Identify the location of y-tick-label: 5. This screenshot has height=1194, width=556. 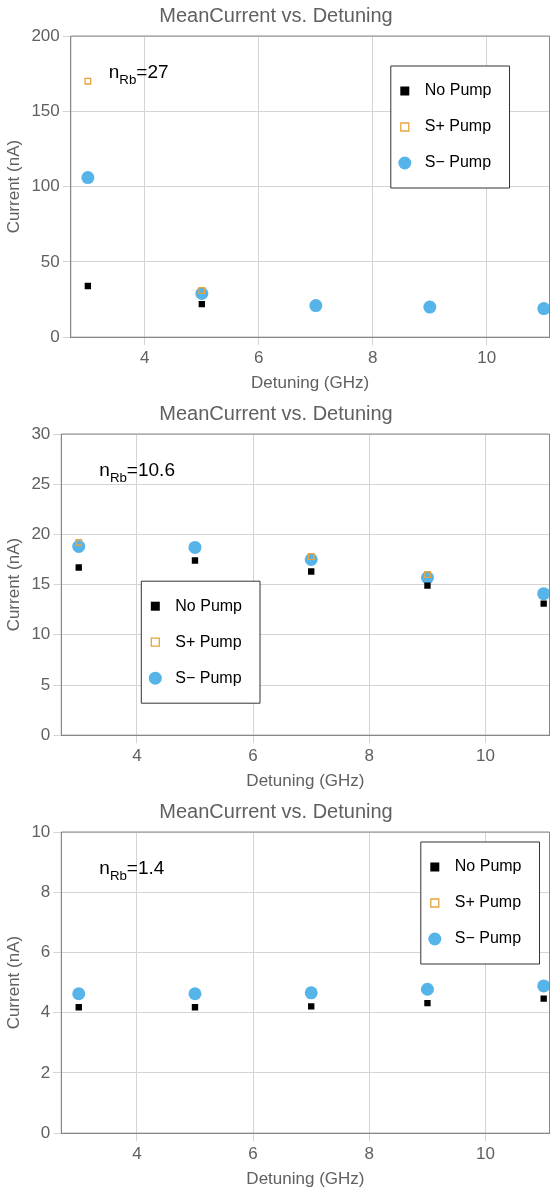
(45, 684).